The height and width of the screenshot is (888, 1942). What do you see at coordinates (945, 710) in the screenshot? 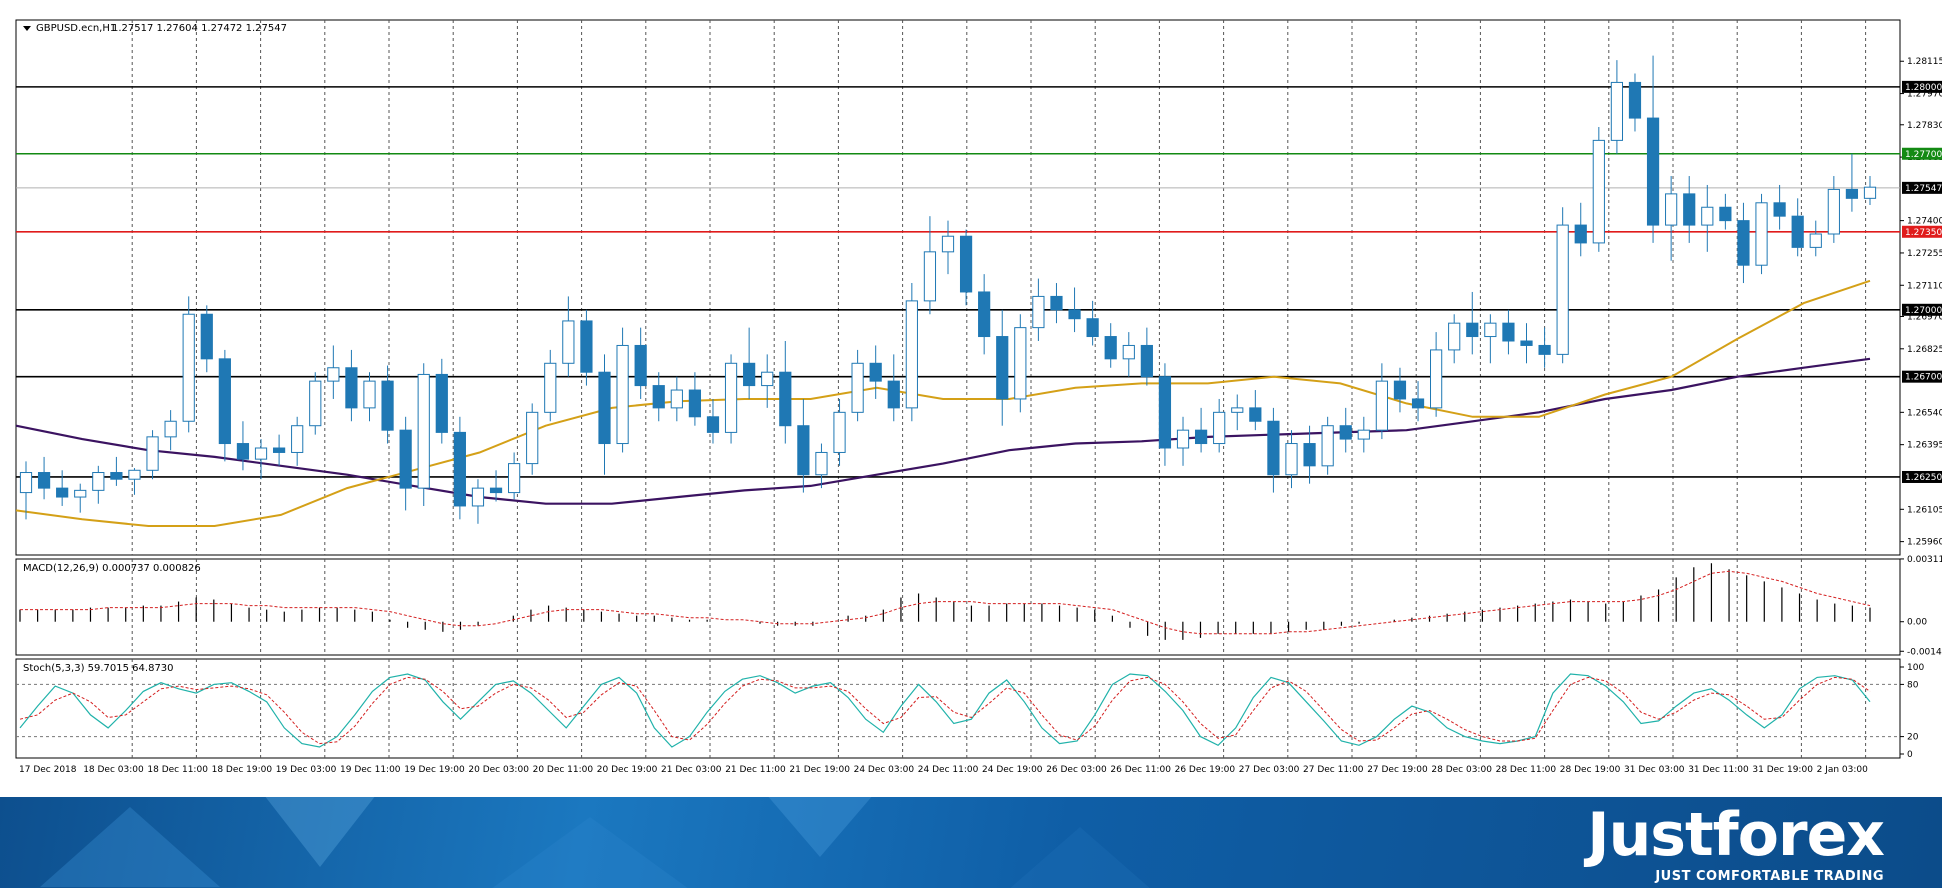
I see `stoch-main-line` at bounding box center [945, 710].